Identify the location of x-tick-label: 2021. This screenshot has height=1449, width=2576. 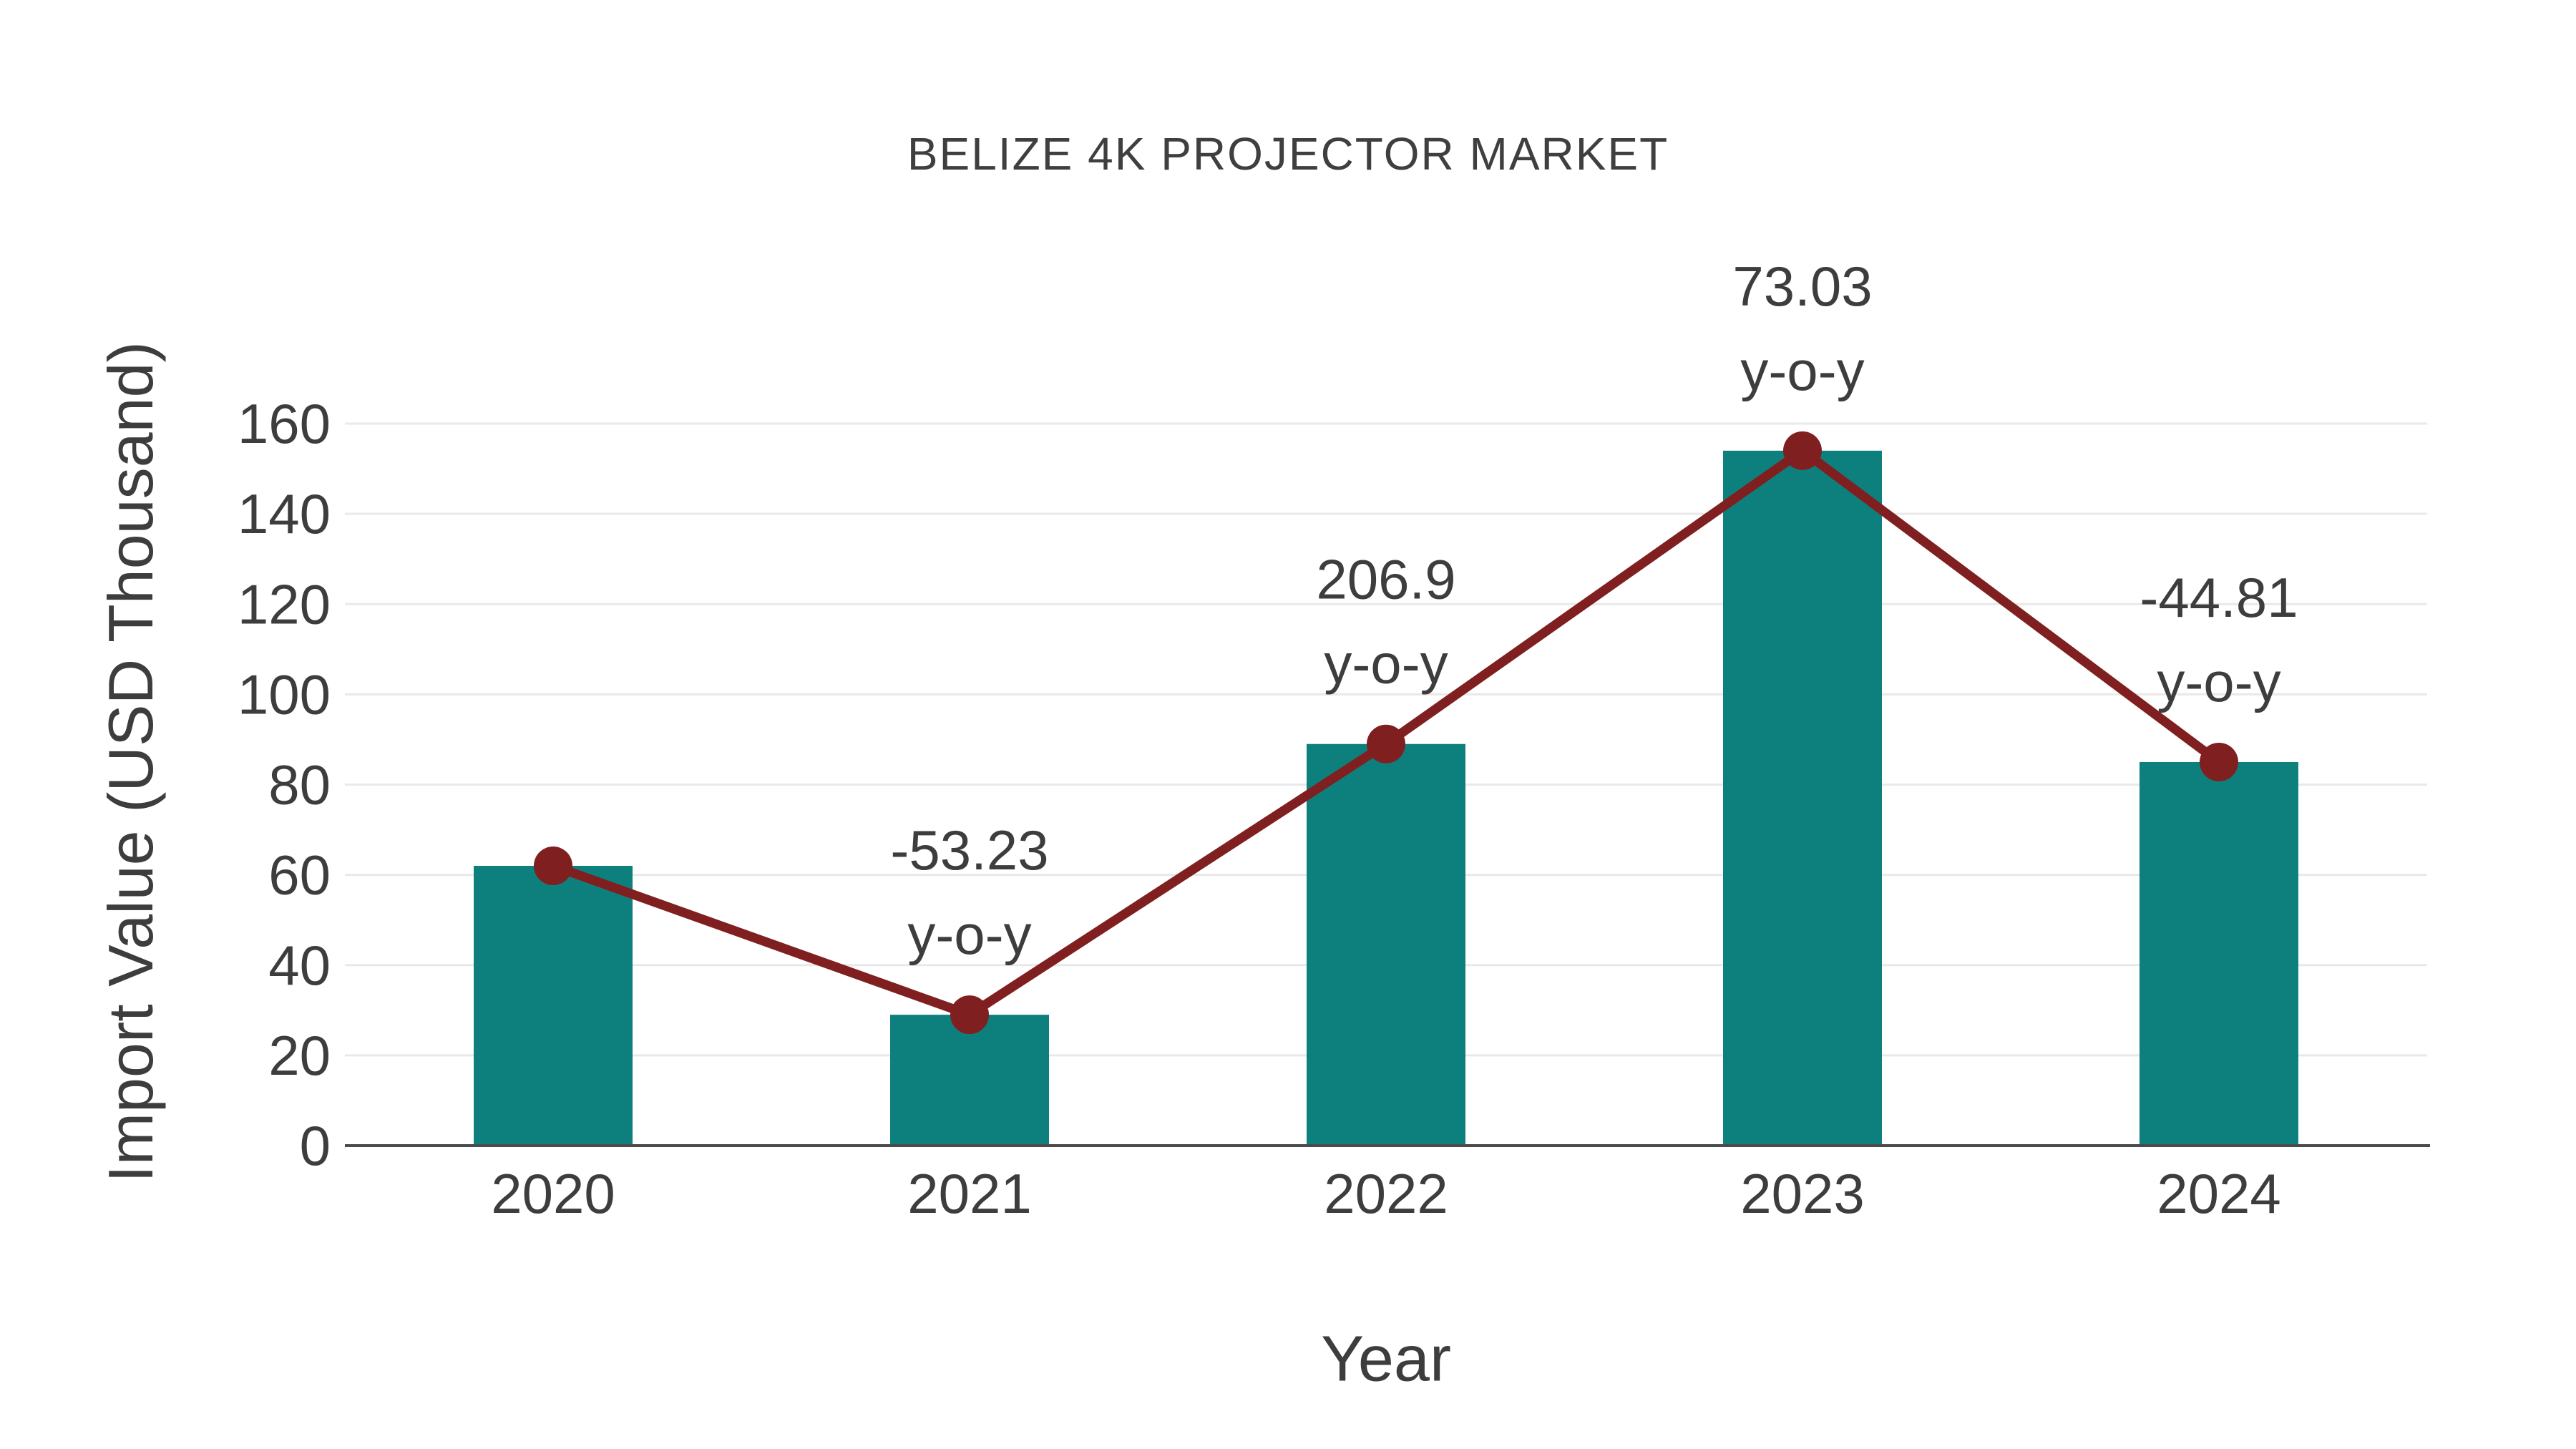
(969, 1193).